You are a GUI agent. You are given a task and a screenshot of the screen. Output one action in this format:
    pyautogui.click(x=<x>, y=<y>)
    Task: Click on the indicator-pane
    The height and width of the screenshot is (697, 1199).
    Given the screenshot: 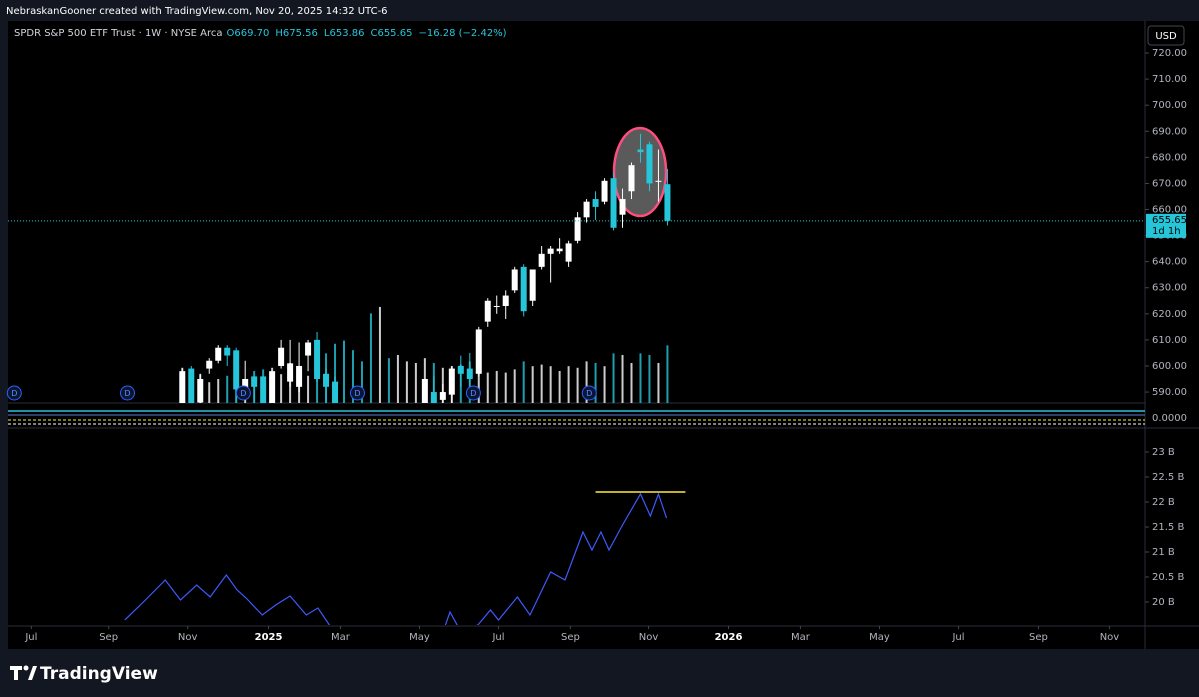 What is the action you would take?
    pyautogui.click(x=405, y=558)
    